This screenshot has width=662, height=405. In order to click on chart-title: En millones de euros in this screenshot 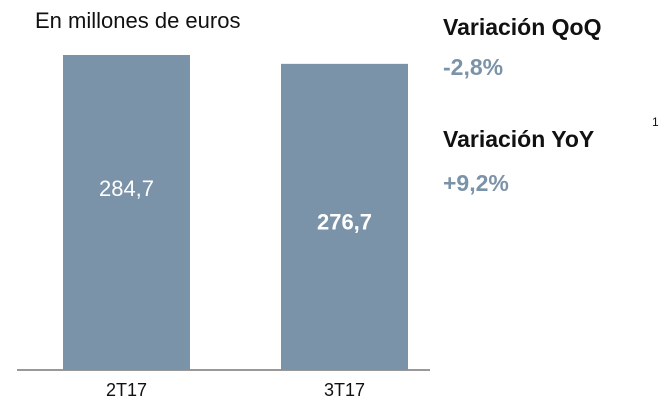, I will do `click(137, 20)`.